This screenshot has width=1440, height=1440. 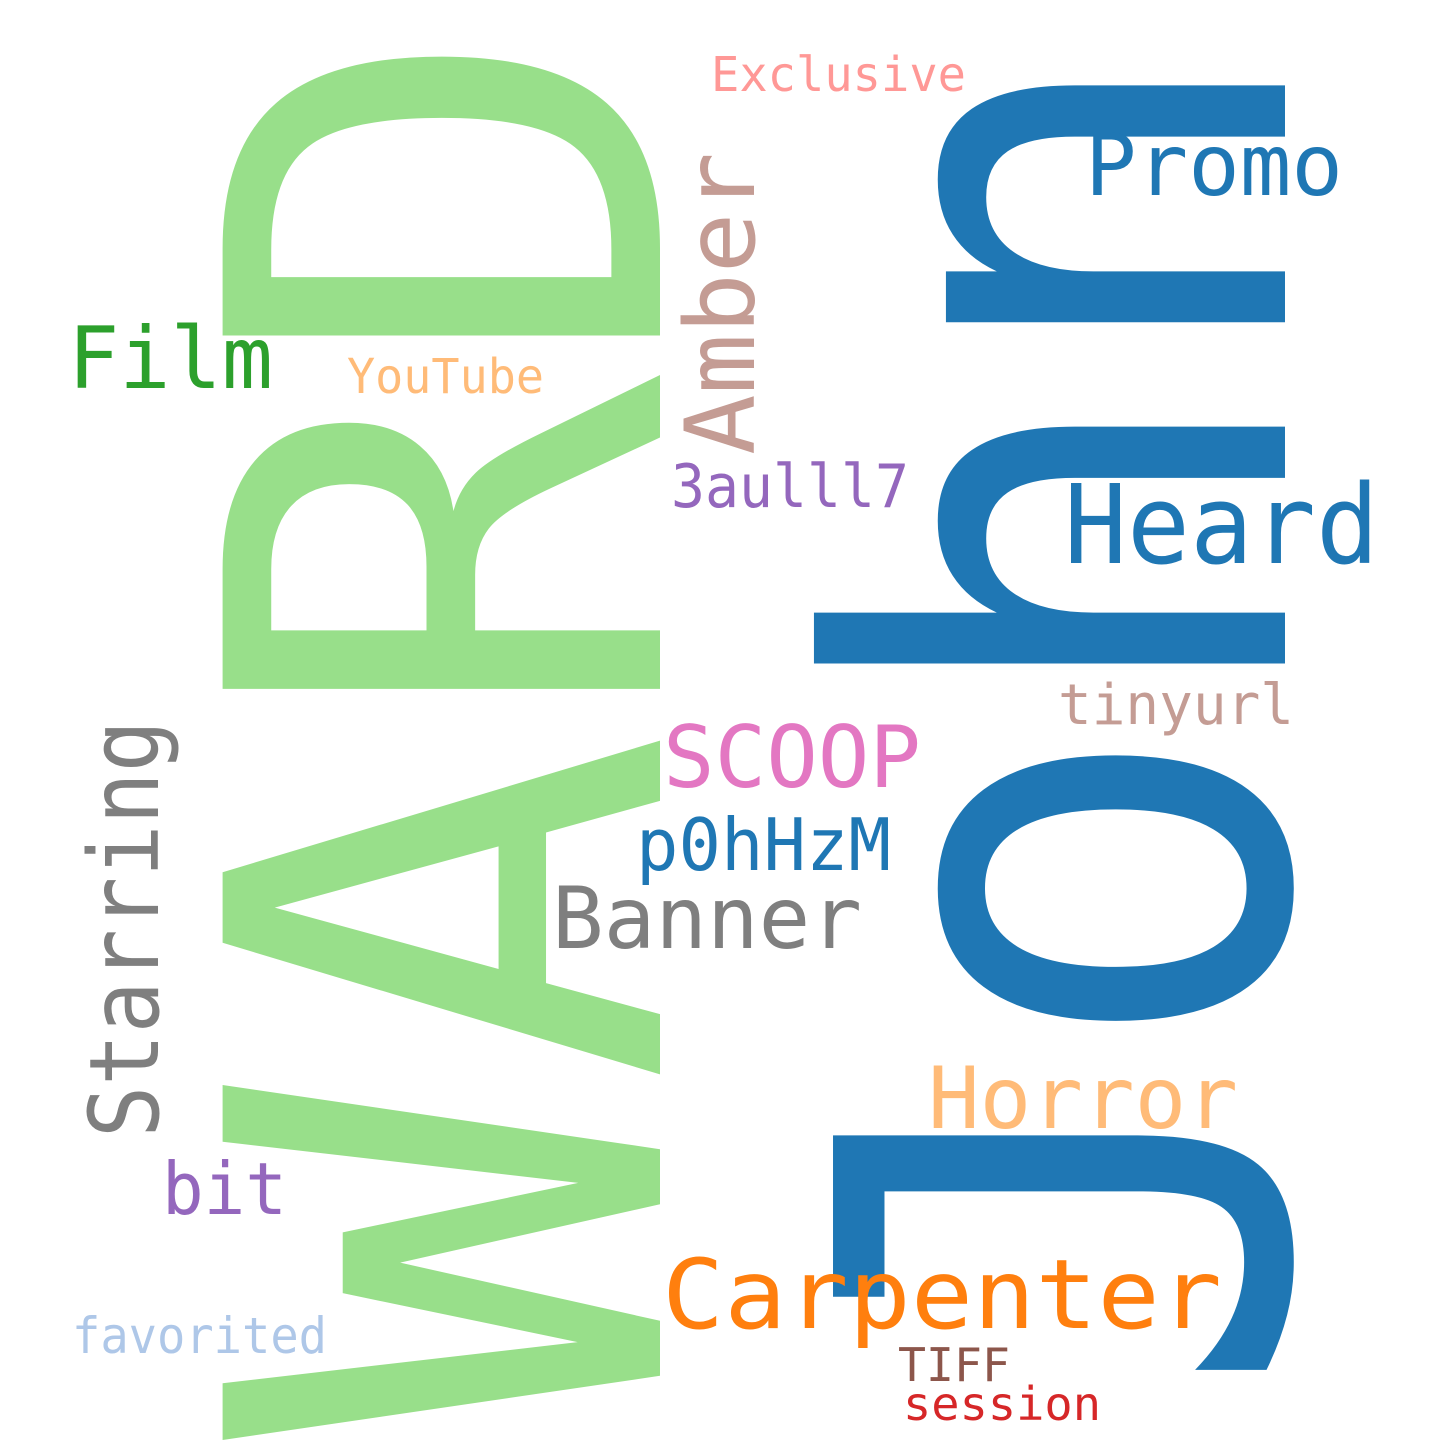 I want to click on word-bit: bit, so click(x=224, y=1189).